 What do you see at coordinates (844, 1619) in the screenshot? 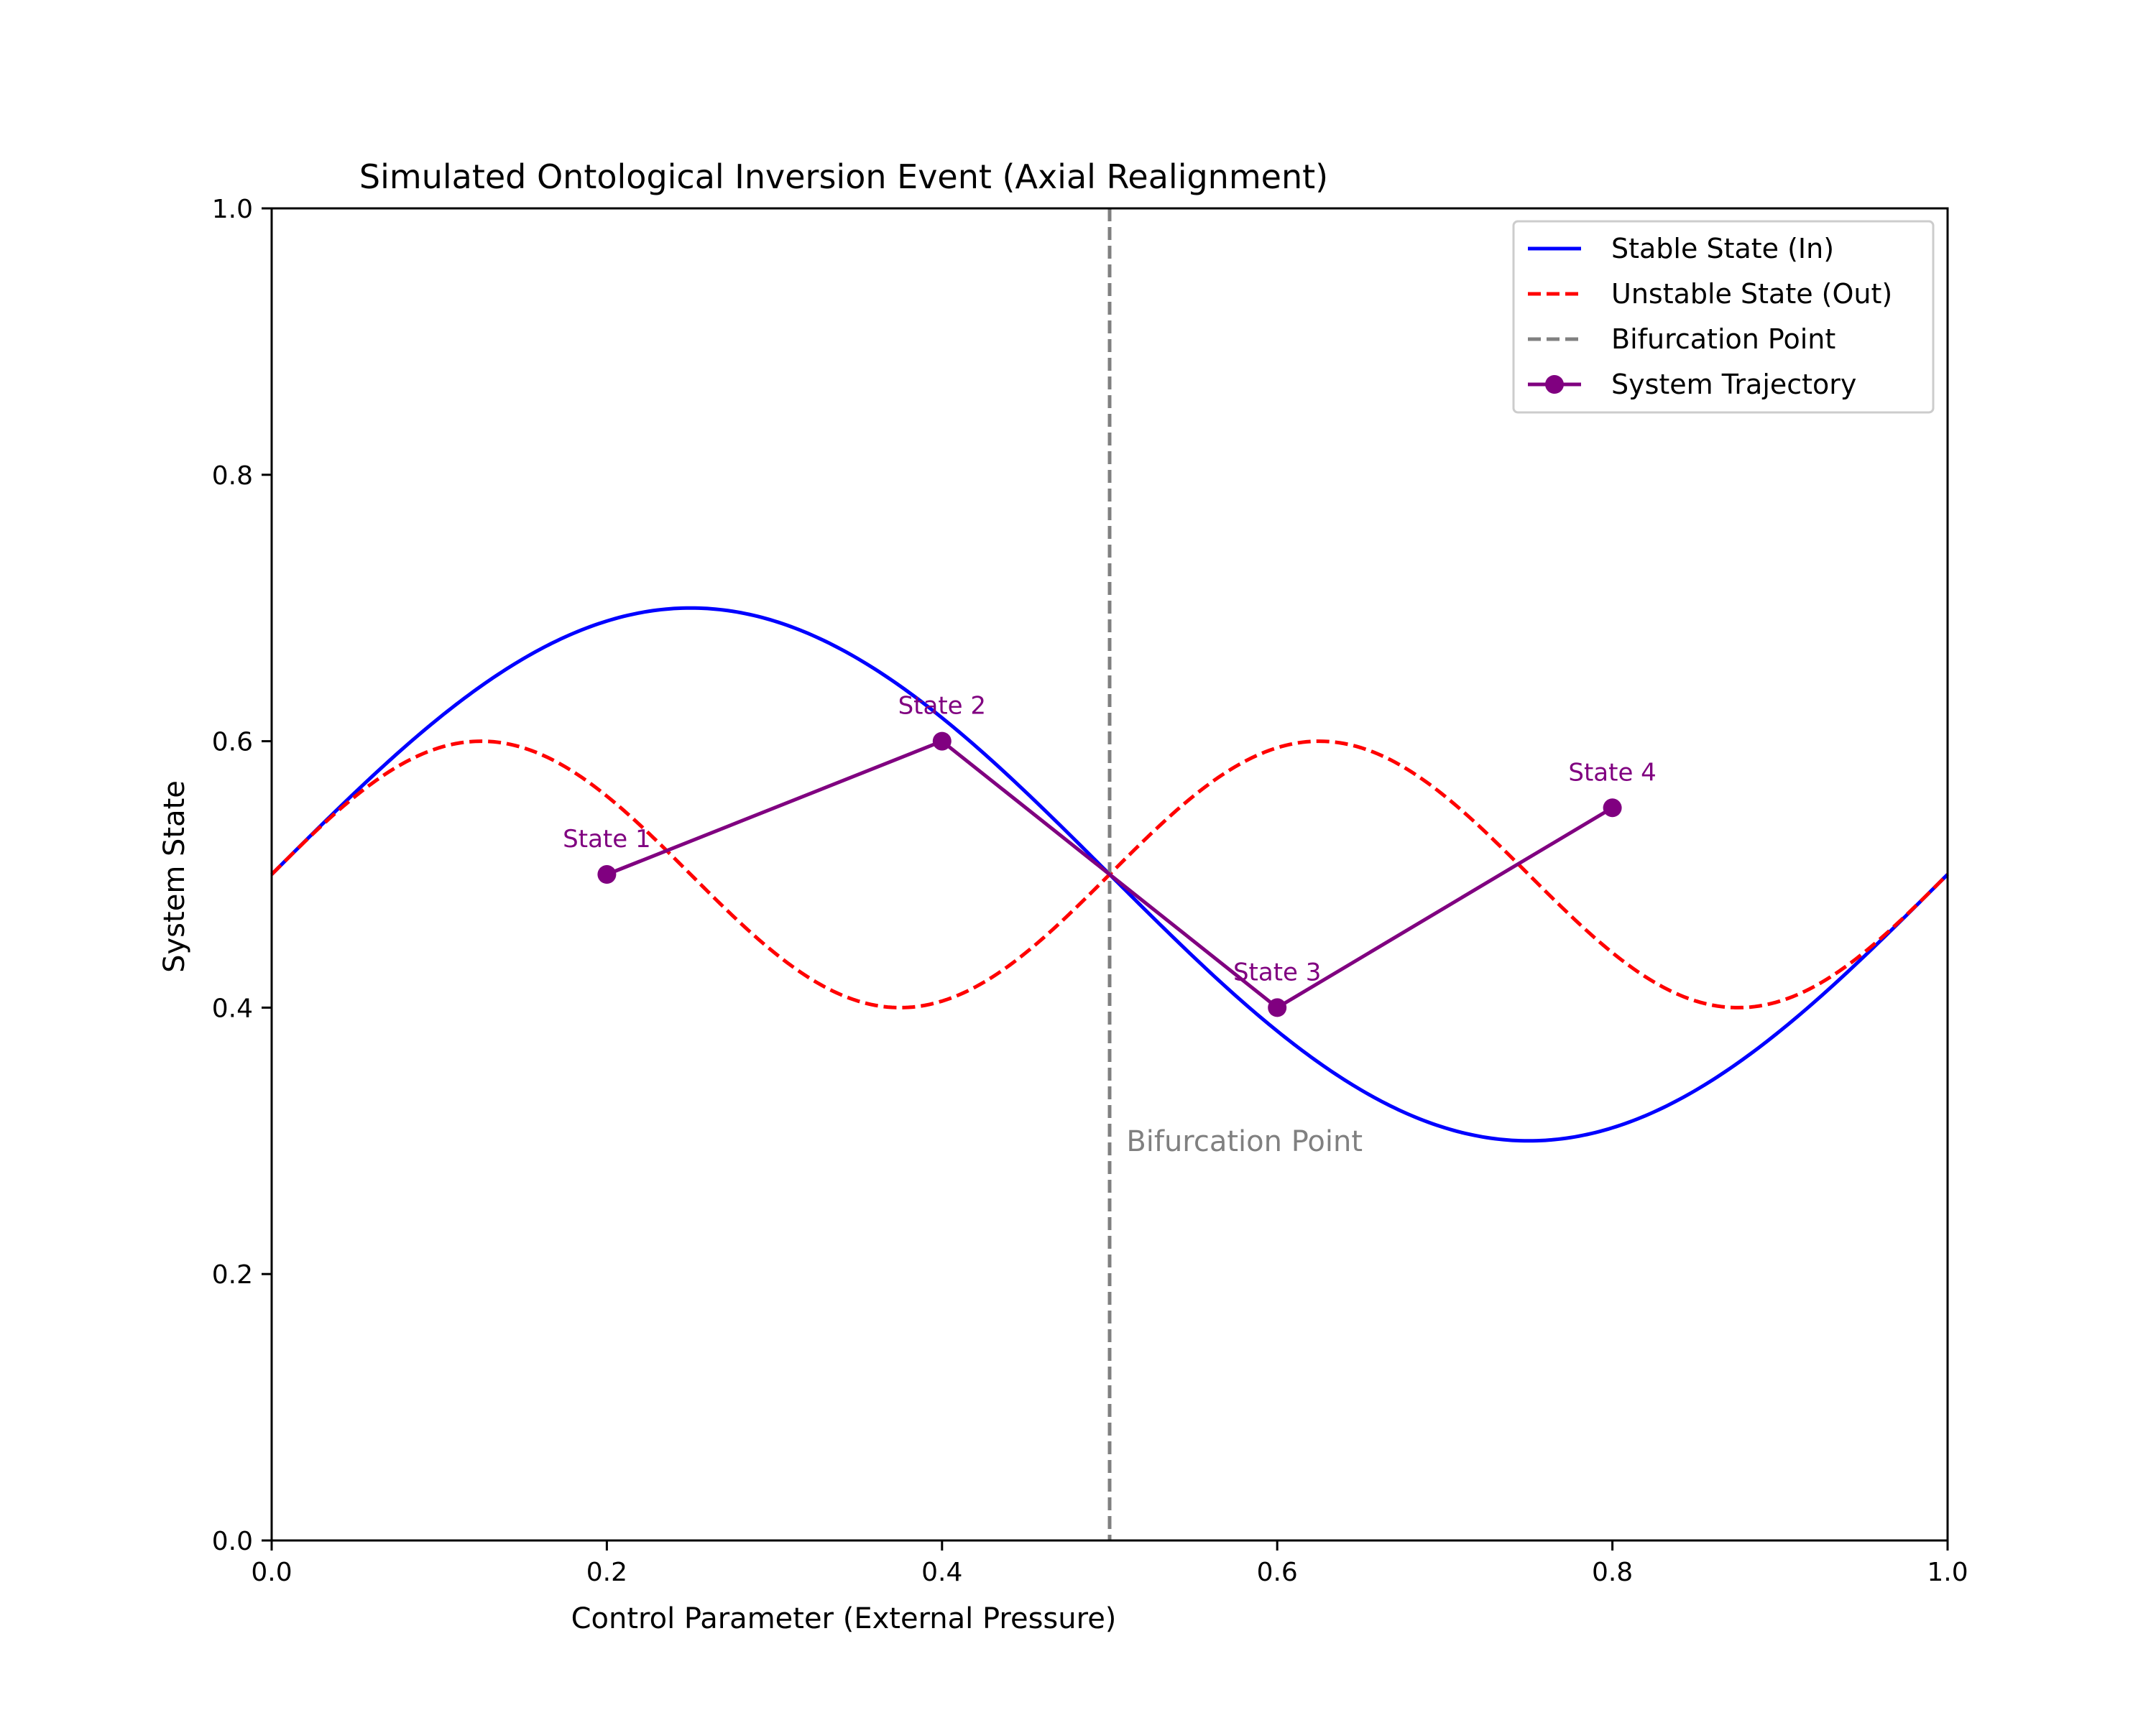
I see `x-axis-label: Control Parameter (External Pressure)` at bounding box center [844, 1619].